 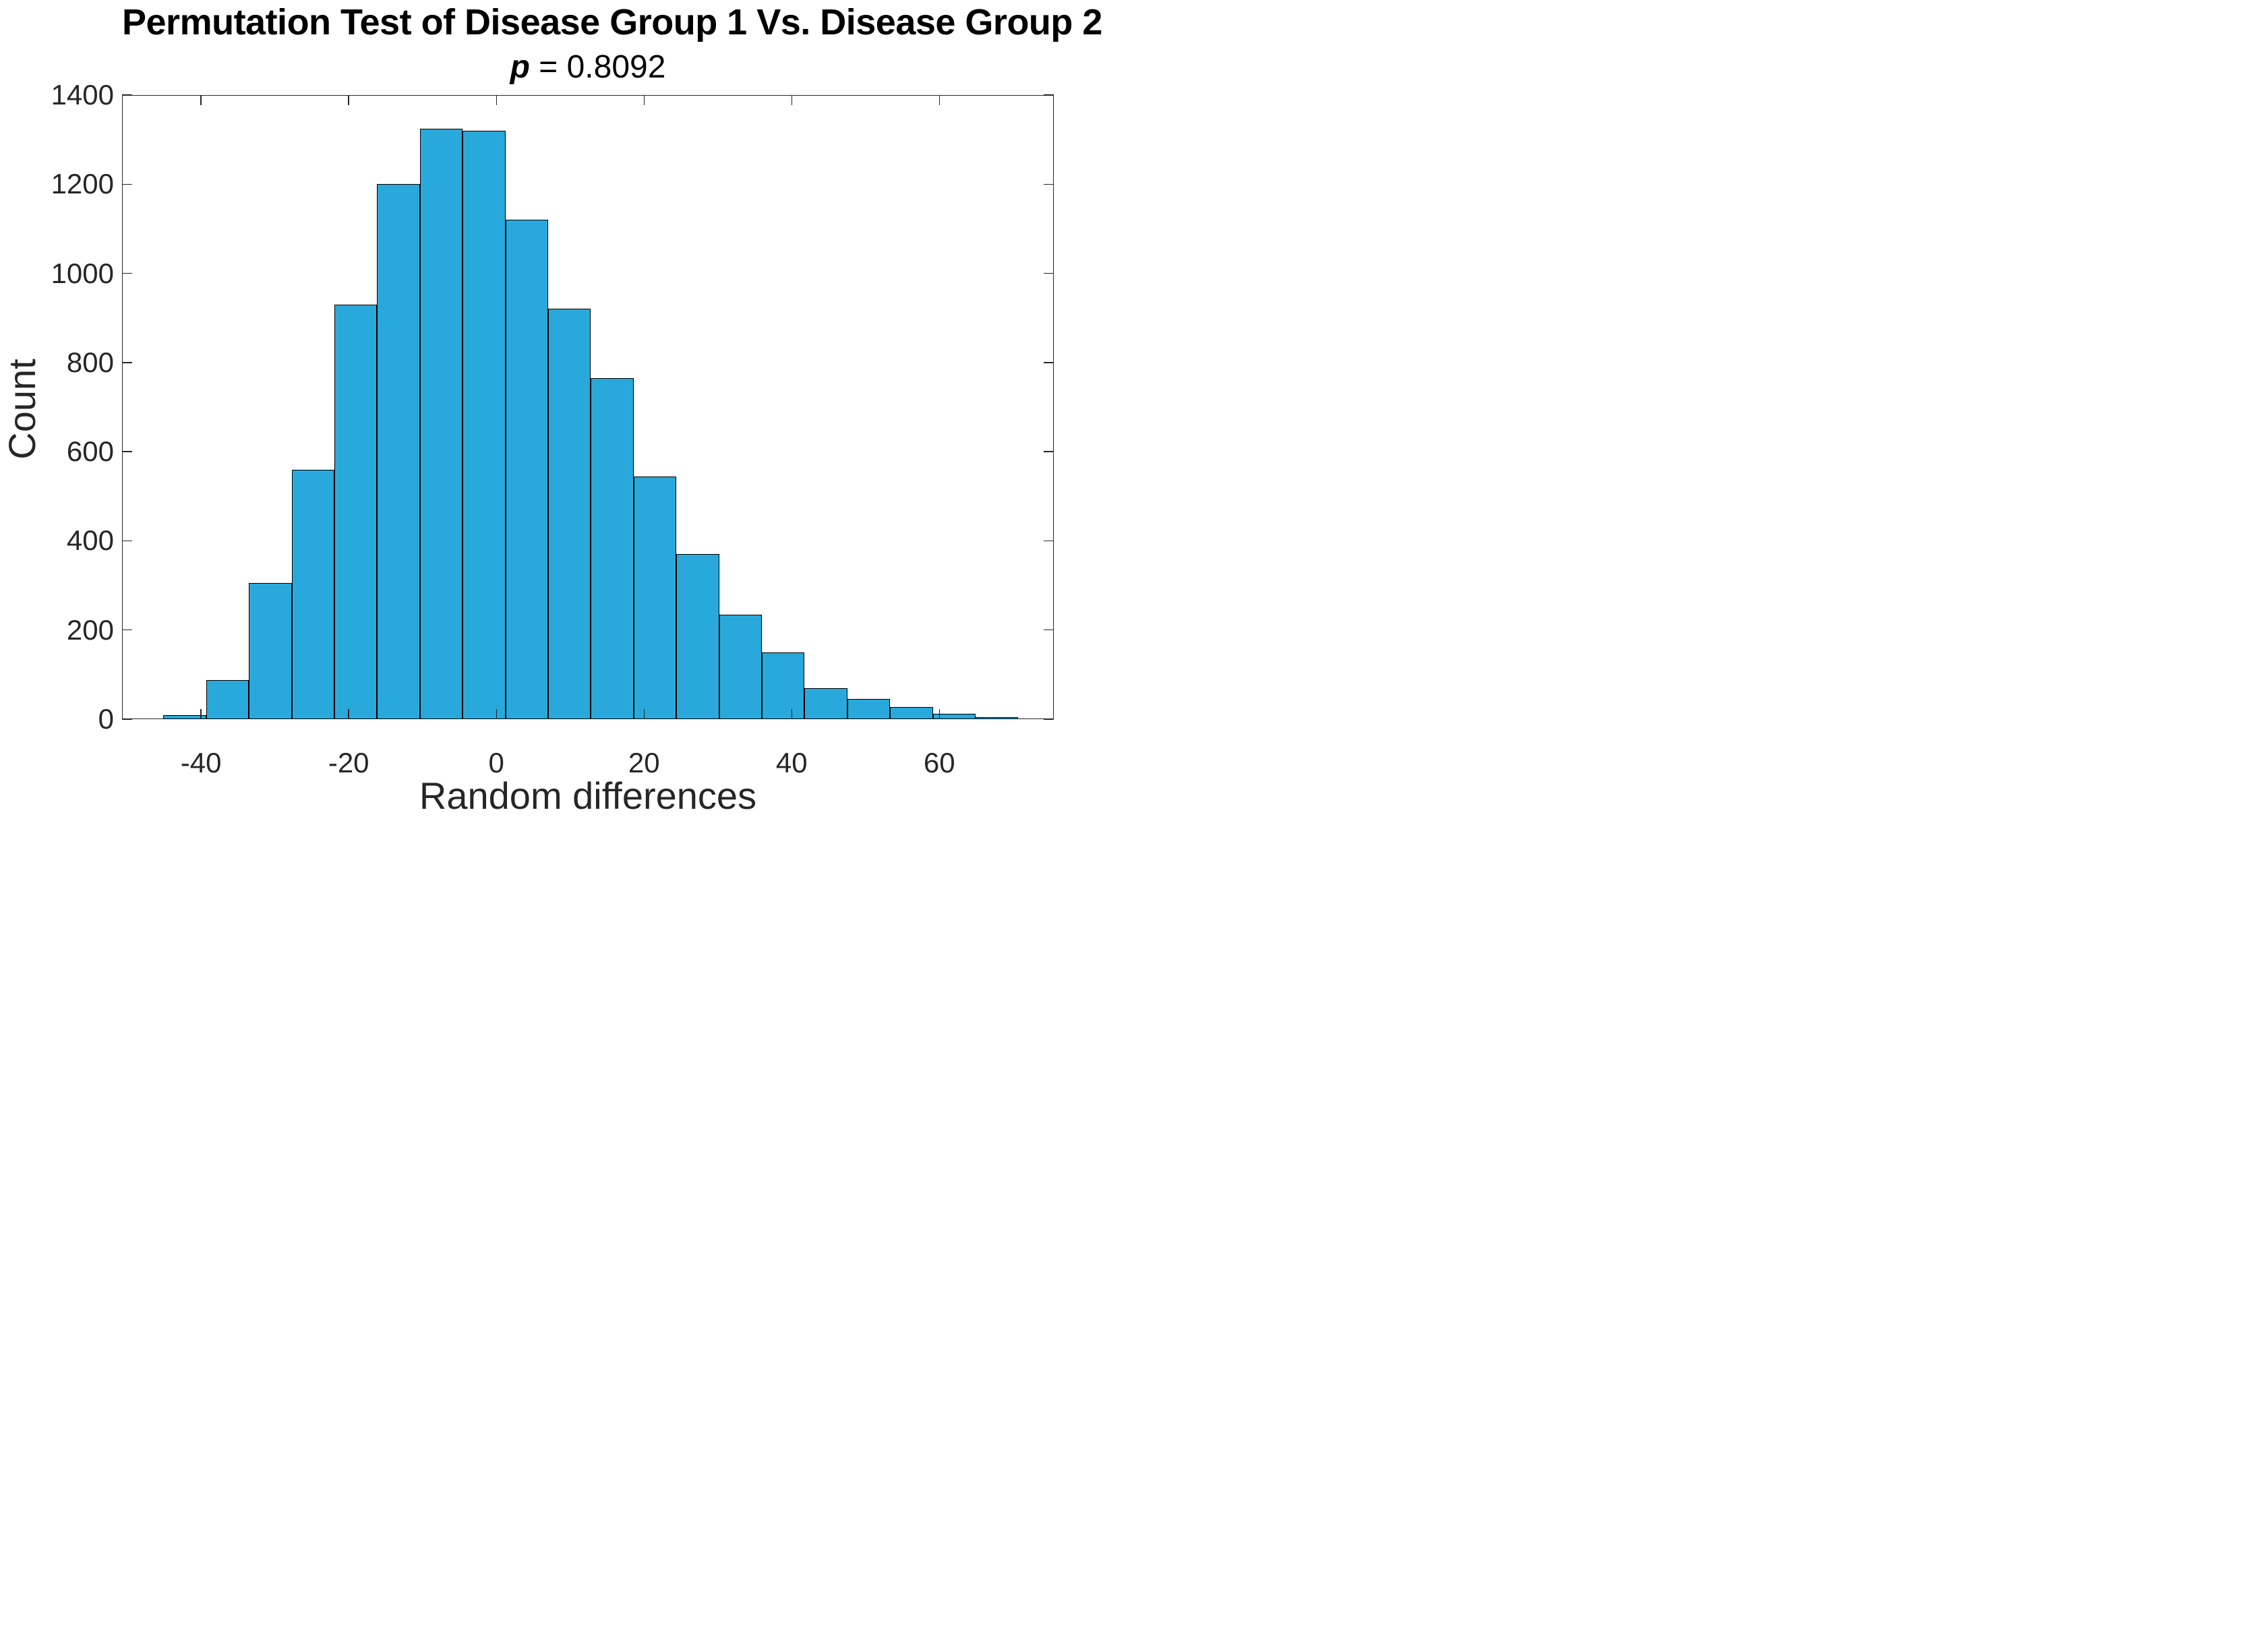 What do you see at coordinates (588, 793) in the screenshot?
I see `x-axis-label: Random differences` at bounding box center [588, 793].